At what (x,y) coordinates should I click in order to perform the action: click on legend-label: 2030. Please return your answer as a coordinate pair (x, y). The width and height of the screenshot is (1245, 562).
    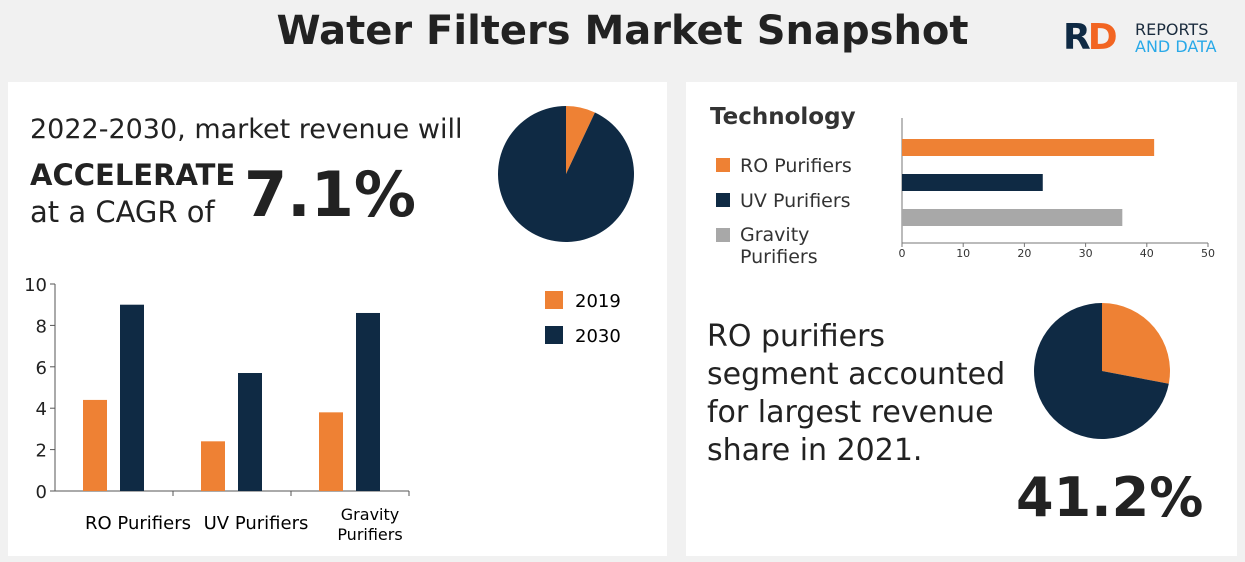
    Looking at the image, I should click on (598, 336).